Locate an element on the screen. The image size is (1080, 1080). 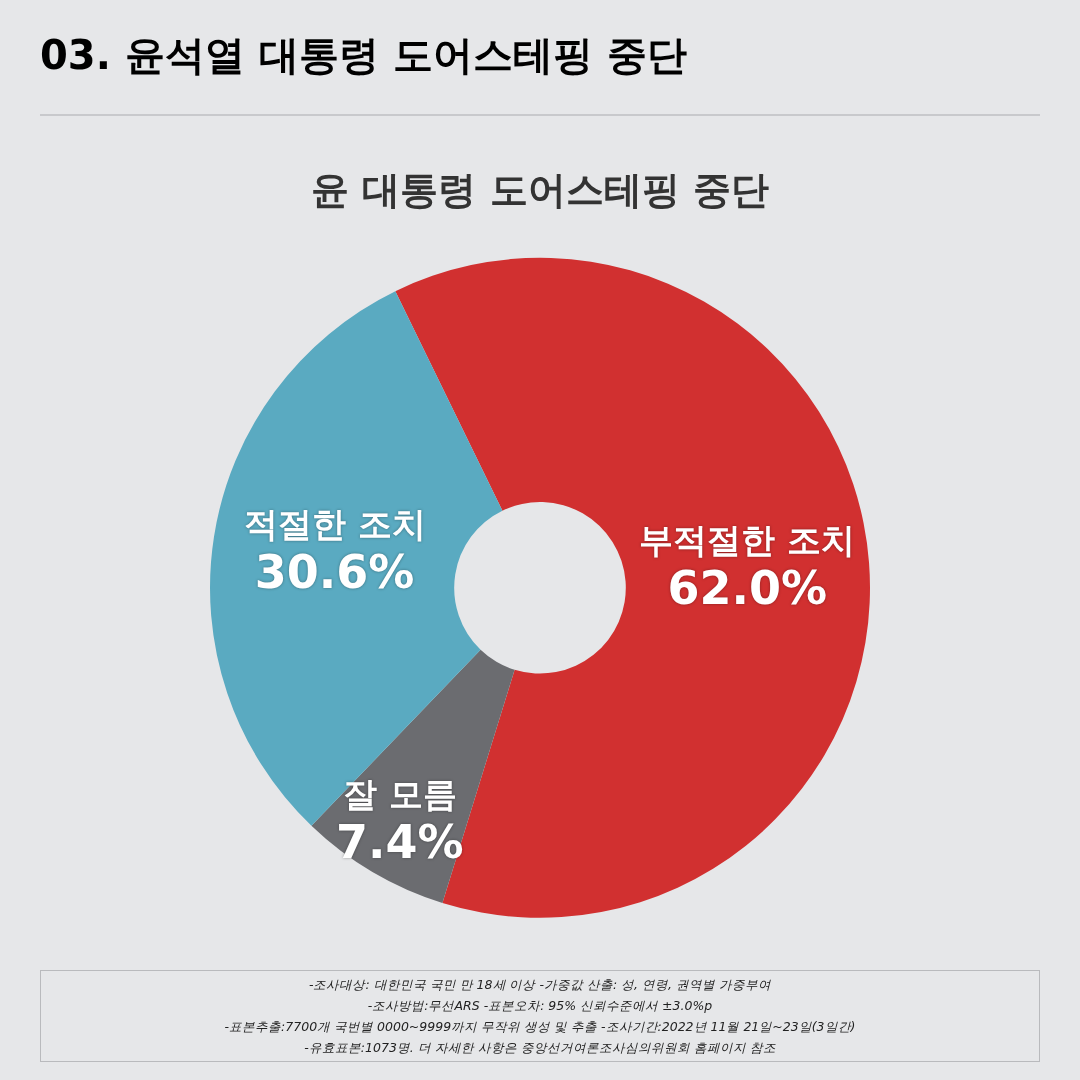
text: -조사방법:무선ARS -표본오차: 95% 신뢰수준에서 ±3.0%p is located at coordinates (540, 1006).